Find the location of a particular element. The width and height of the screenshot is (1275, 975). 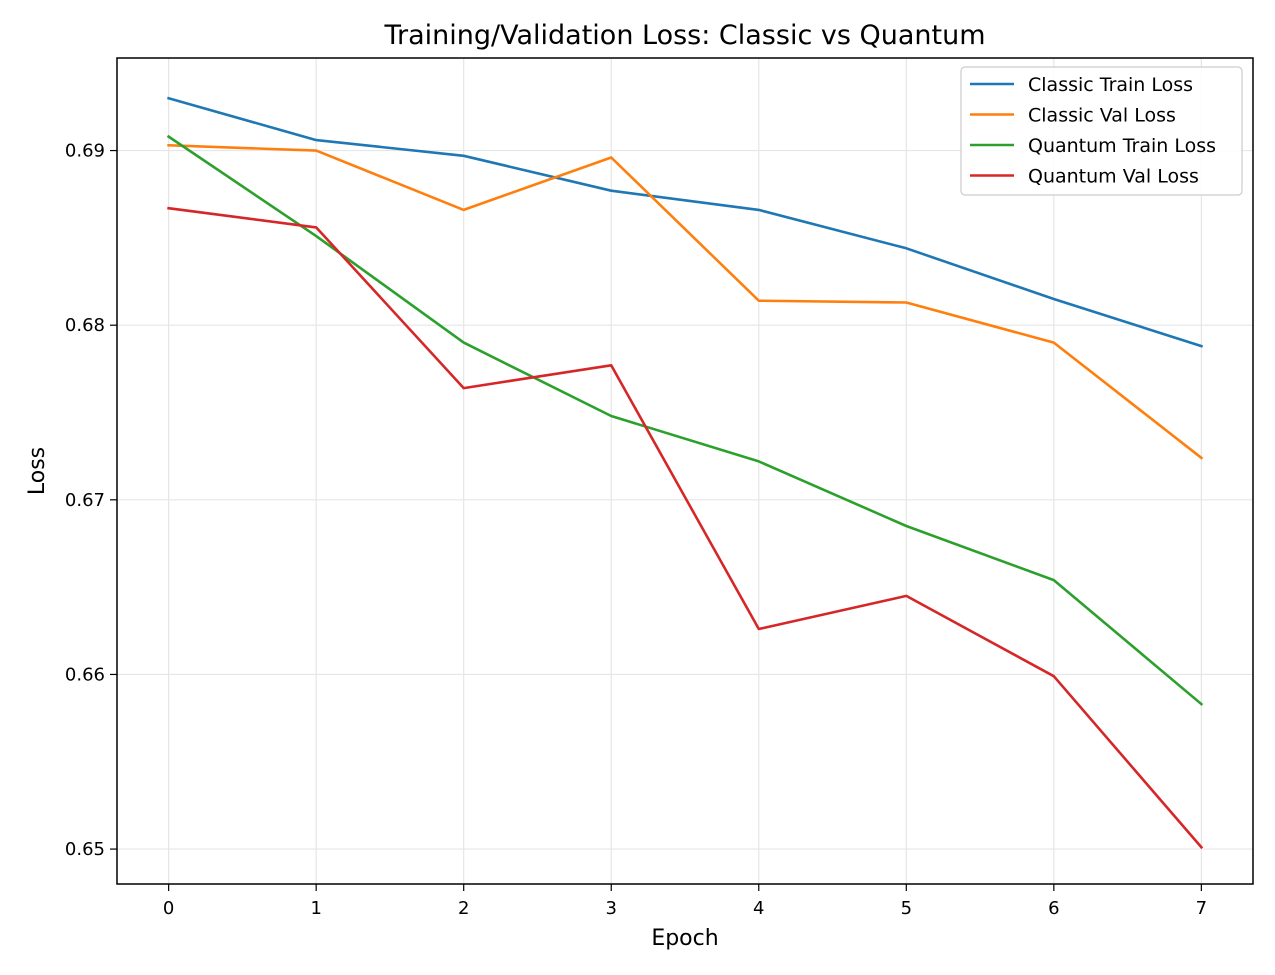

legend-label-quantum-train-loss: Quantum Train Loss is located at coordinates (1122, 146).